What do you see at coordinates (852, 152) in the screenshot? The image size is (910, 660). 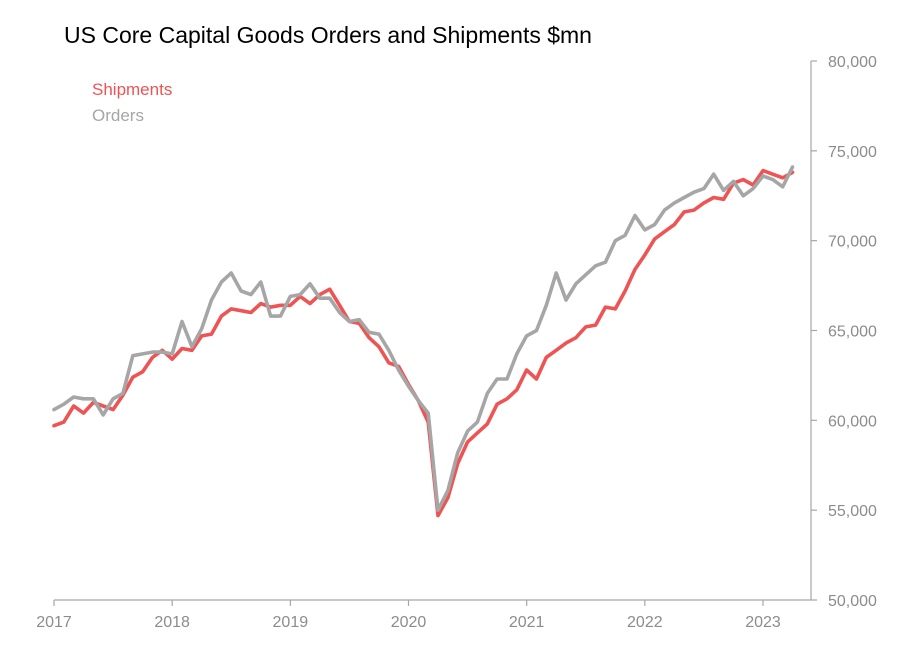 I see `y-tick-label: 75,000` at bounding box center [852, 152].